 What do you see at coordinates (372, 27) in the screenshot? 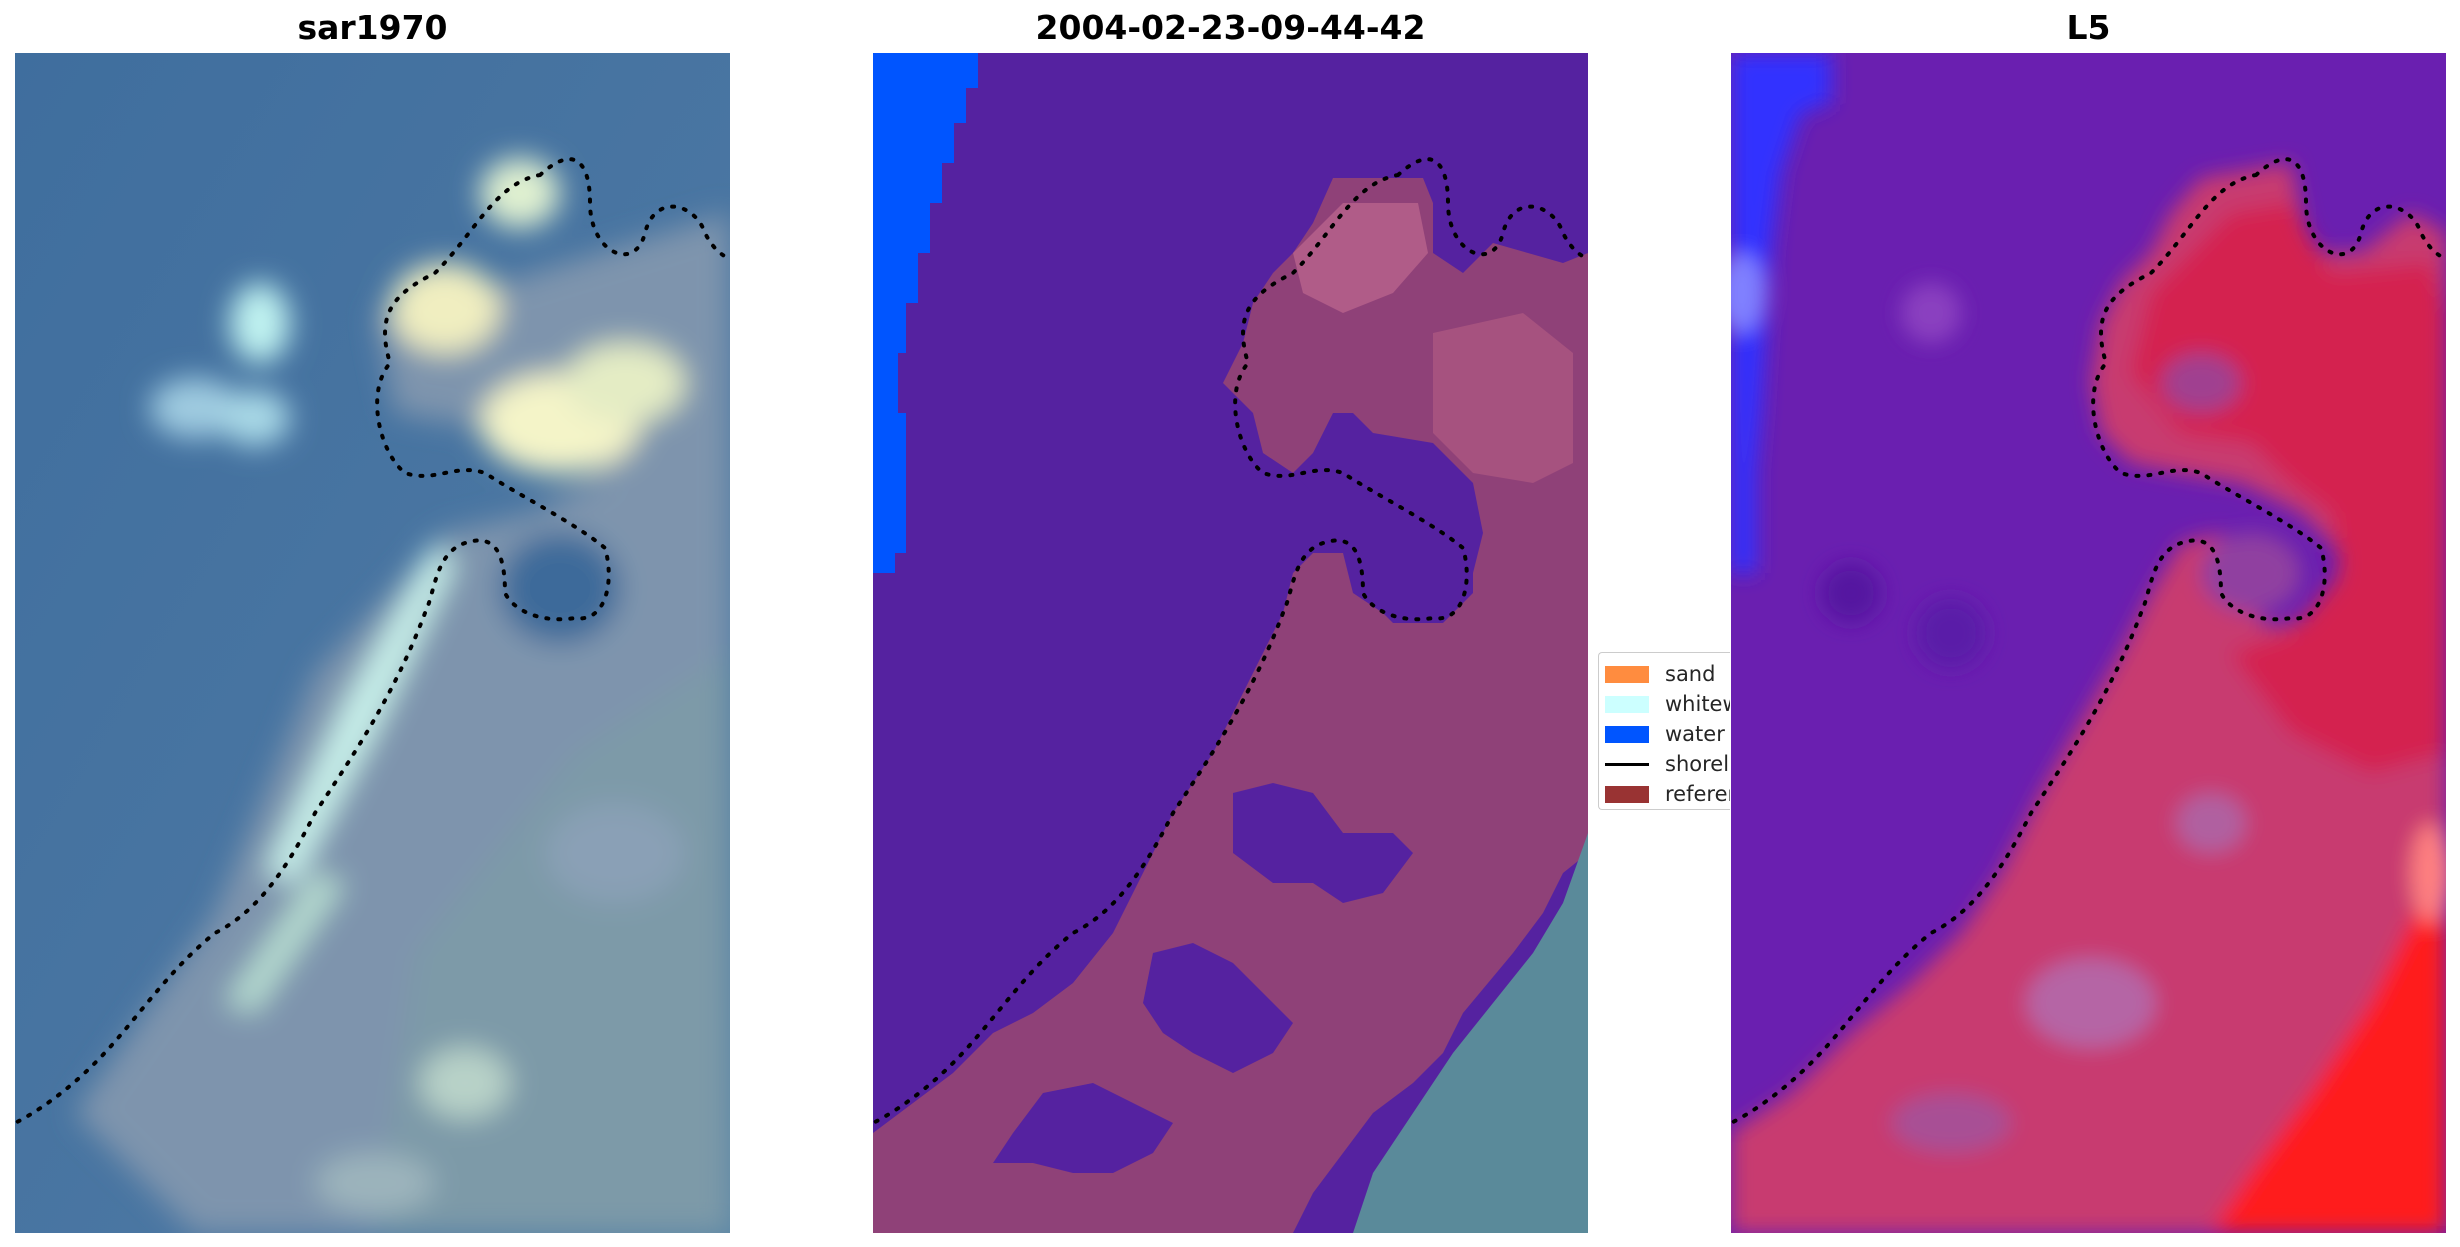
I see `panel-title-rgb: sar1970` at bounding box center [372, 27].